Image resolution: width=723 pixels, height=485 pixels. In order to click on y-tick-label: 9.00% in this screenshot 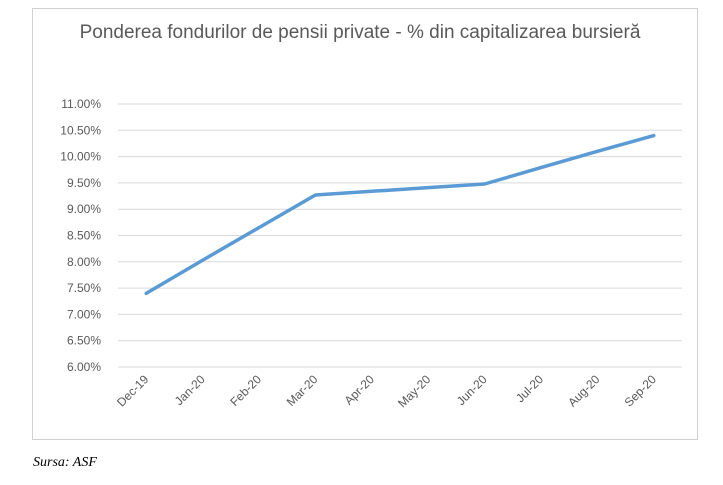, I will do `click(84, 209)`.